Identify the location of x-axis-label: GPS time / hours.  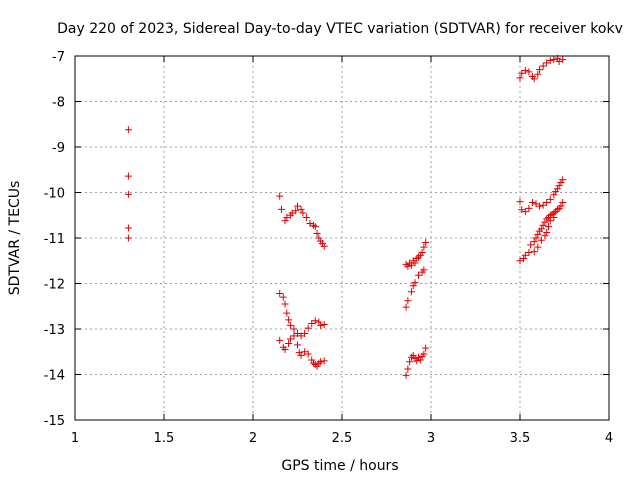
(339, 466).